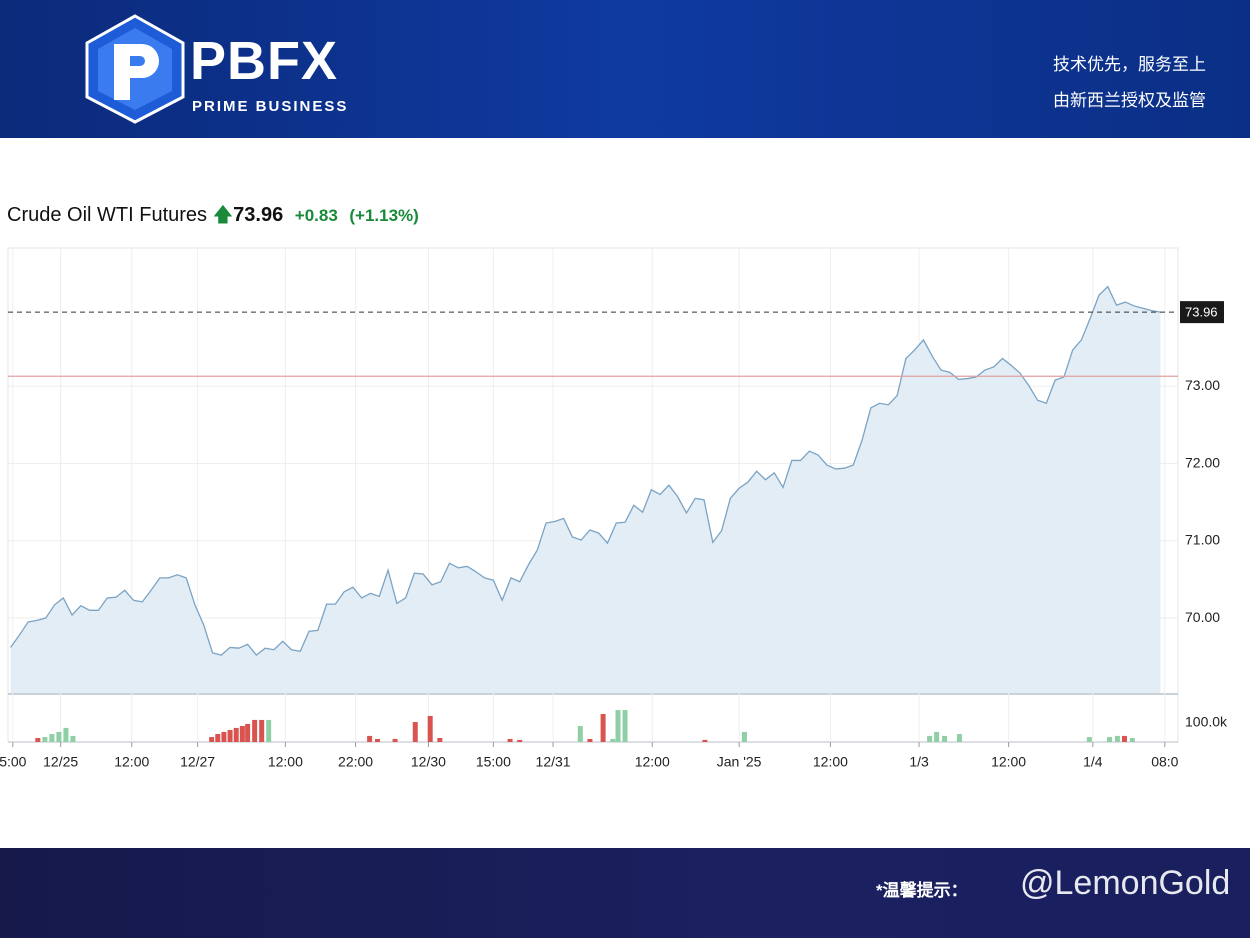 Image resolution: width=1250 pixels, height=938 pixels. What do you see at coordinates (493, 762) in the screenshot?
I see `x-tick-label: 15:00` at bounding box center [493, 762].